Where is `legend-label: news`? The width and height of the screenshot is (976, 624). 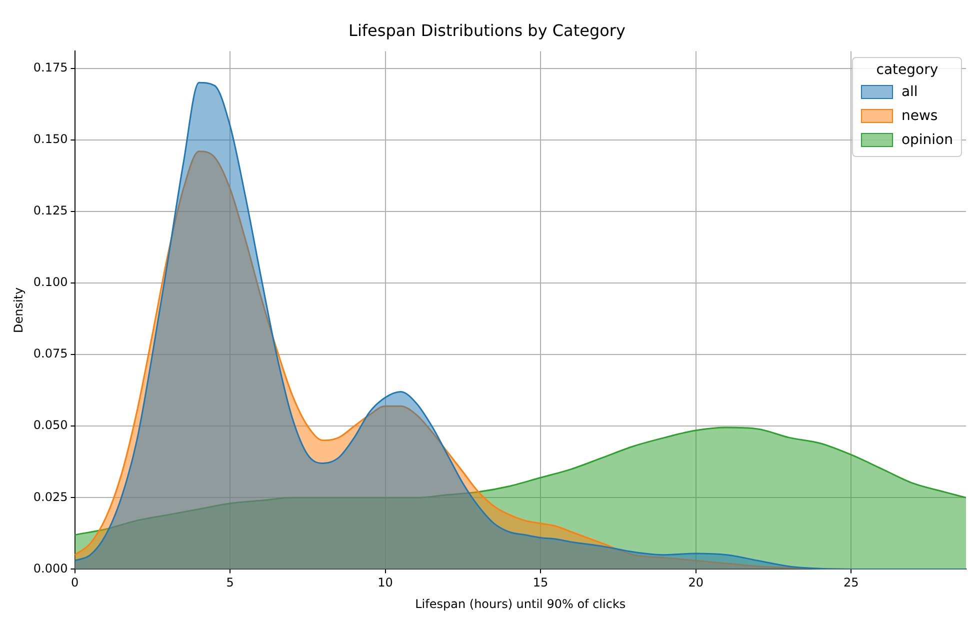
legend-label: news is located at coordinates (919, 116).